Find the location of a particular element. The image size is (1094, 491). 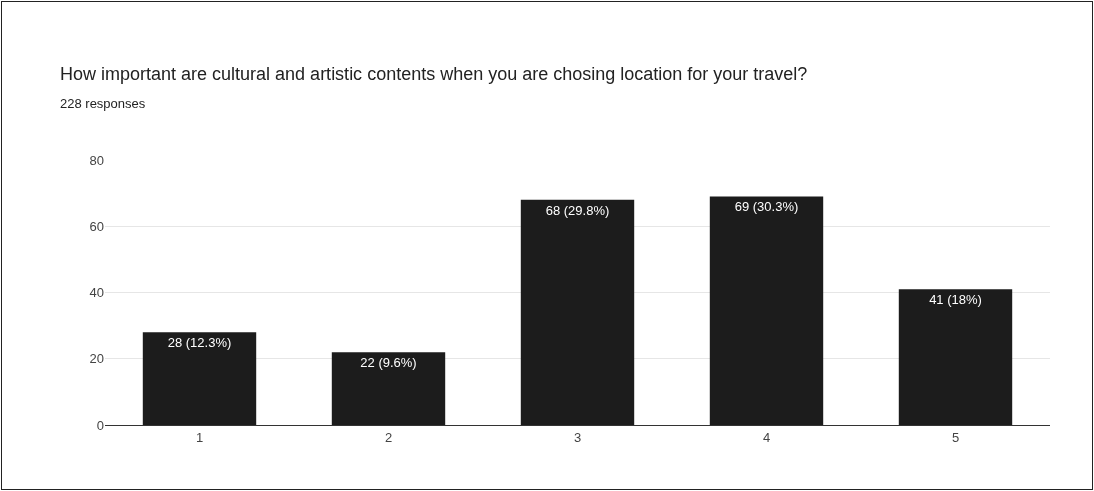

x-tick-label: 4 is located at coordinates (766, 437).